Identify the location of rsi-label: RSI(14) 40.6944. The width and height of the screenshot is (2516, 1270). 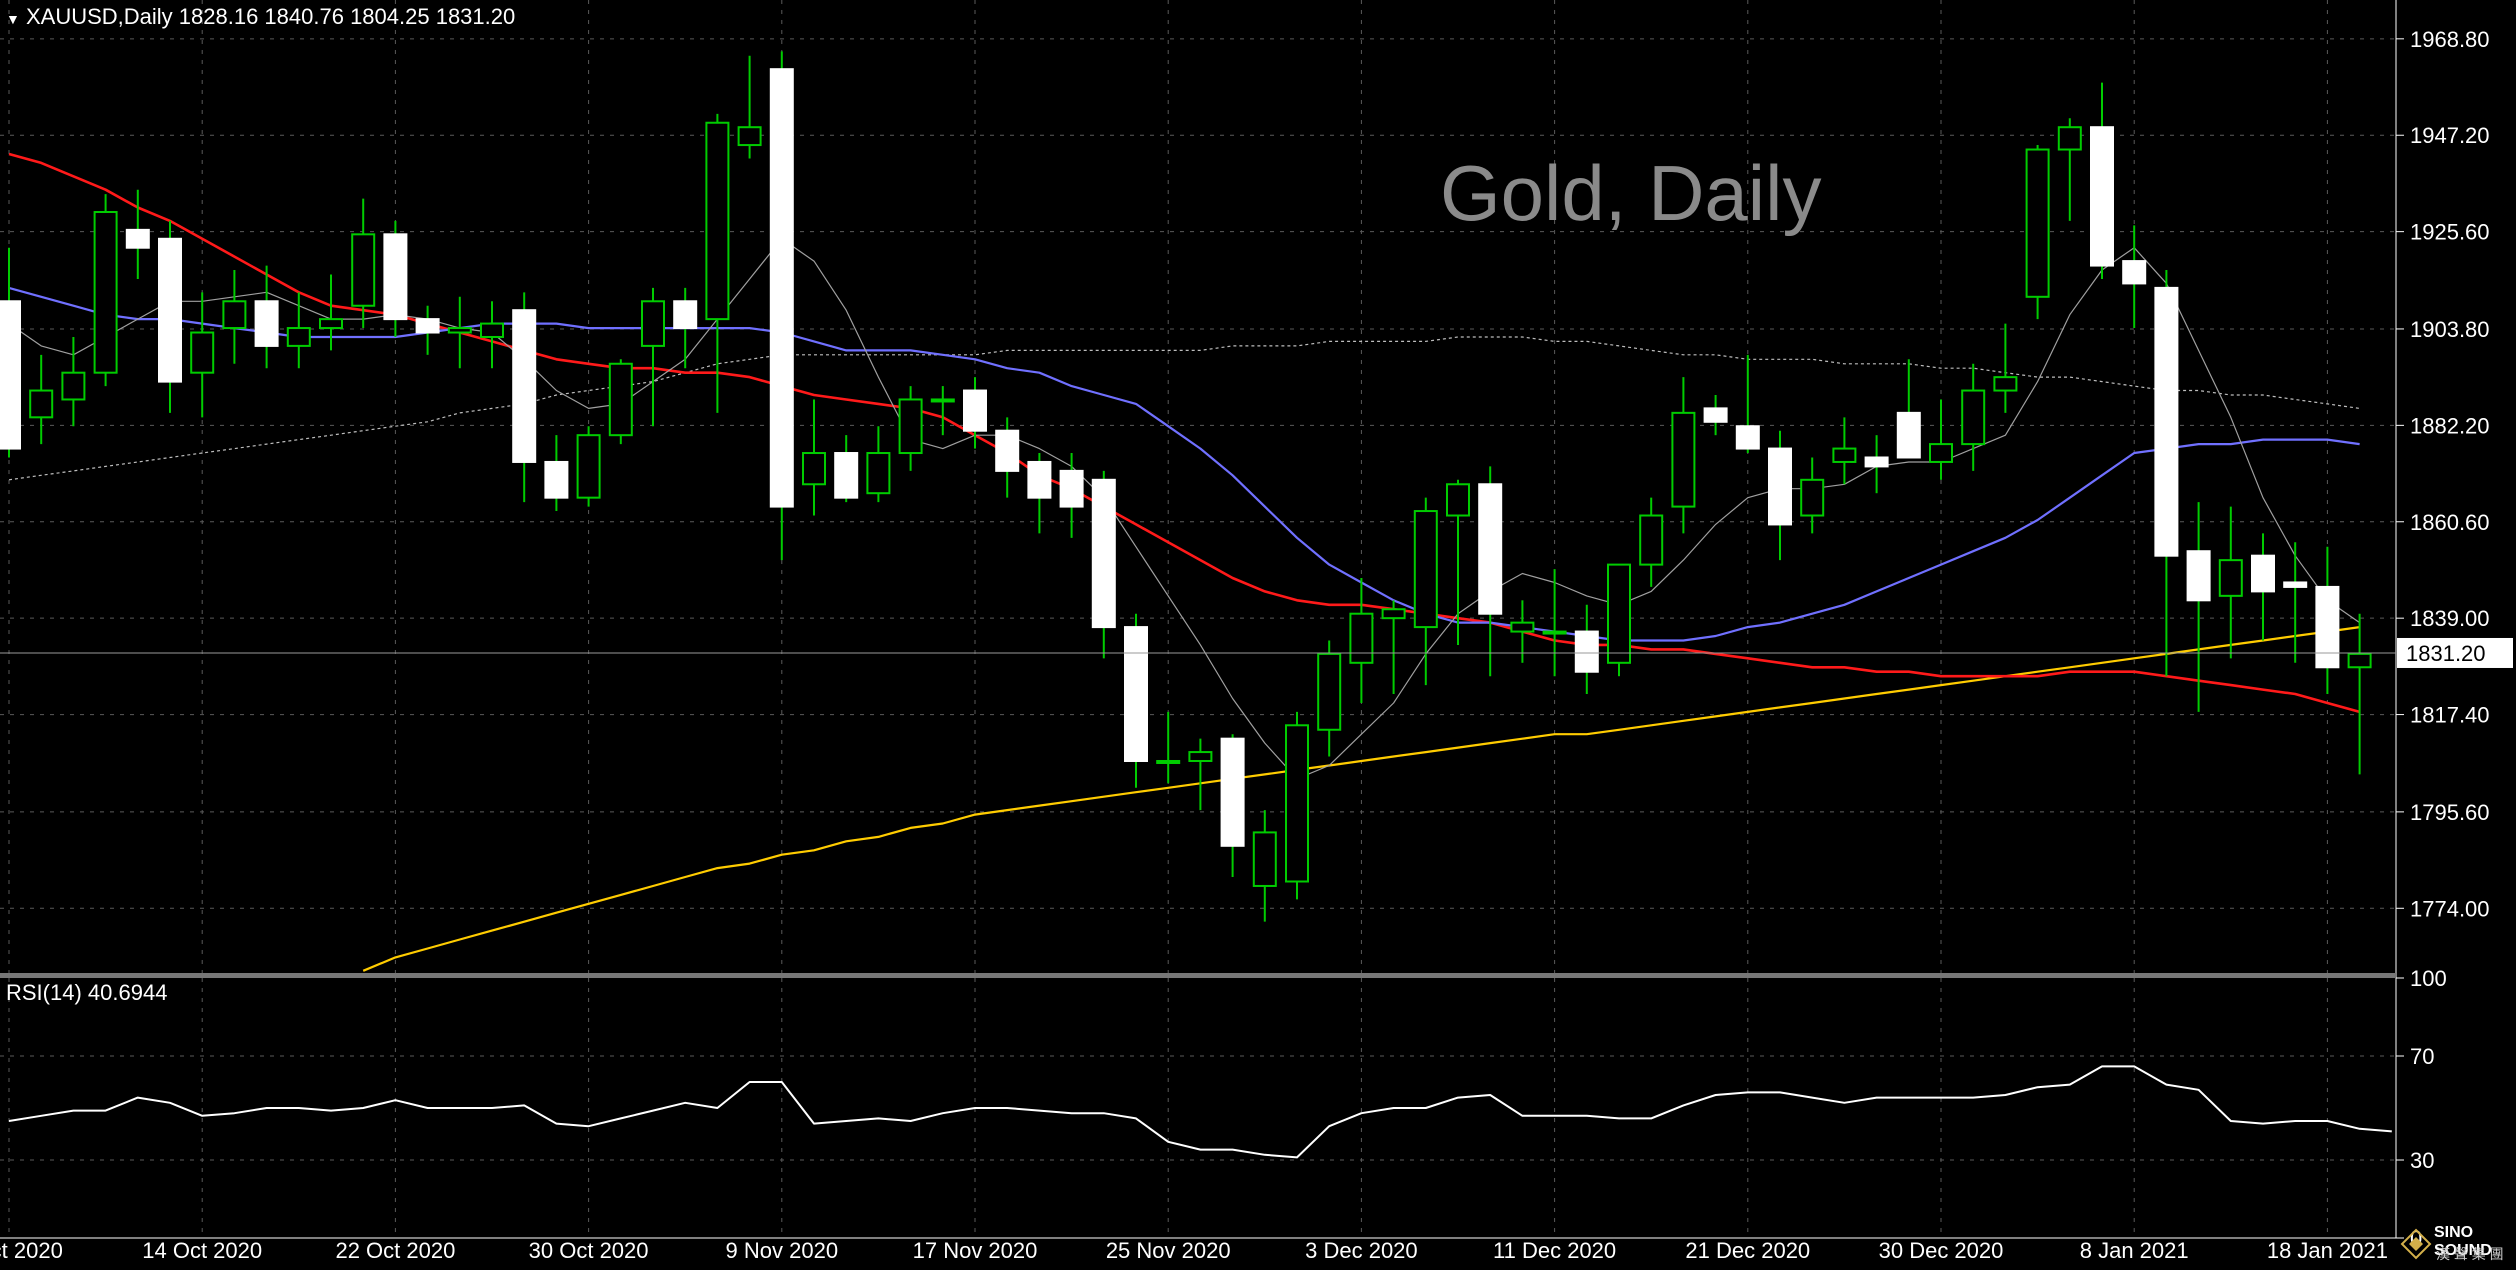
(87, 992).